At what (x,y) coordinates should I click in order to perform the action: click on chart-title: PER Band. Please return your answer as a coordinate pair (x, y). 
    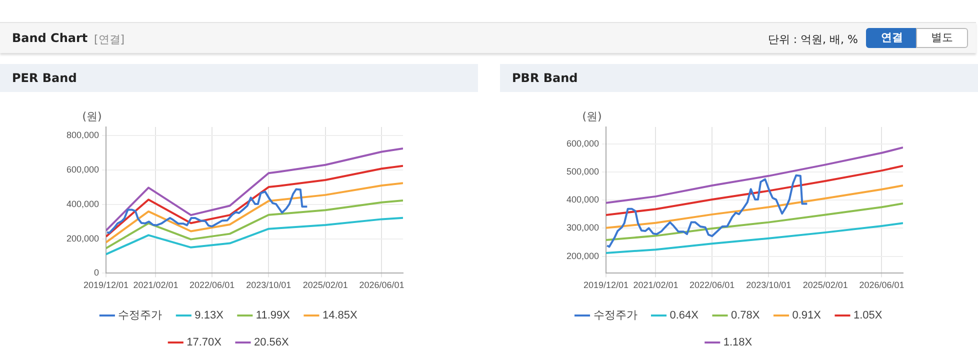
    Looking at the image, I should click on (239, 78).